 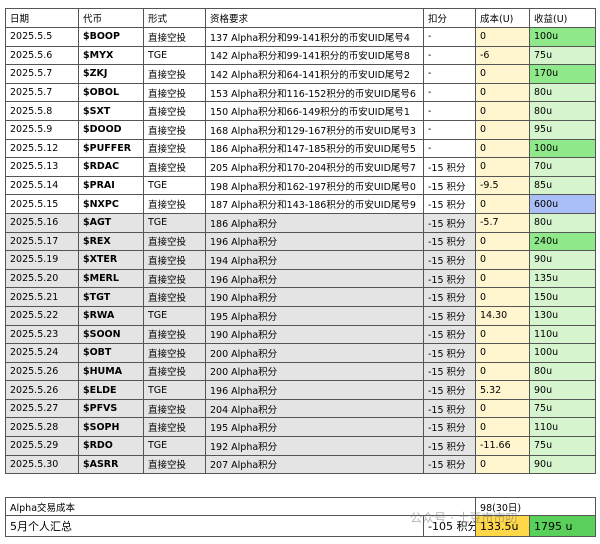 I want to click on cost-cell: 14.30, so click(x=502, y=315).